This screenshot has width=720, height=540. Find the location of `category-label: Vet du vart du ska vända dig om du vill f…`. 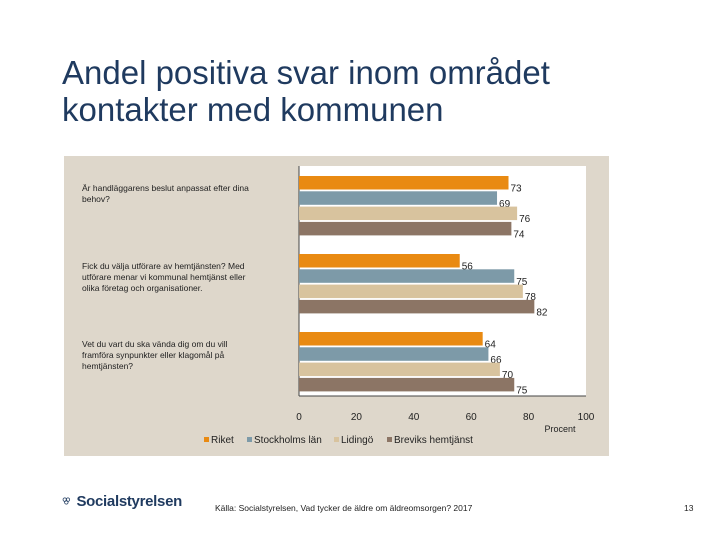

category-label: Vet du vart du ska vända dig om du vill f… is located at coordinates (155, 355).